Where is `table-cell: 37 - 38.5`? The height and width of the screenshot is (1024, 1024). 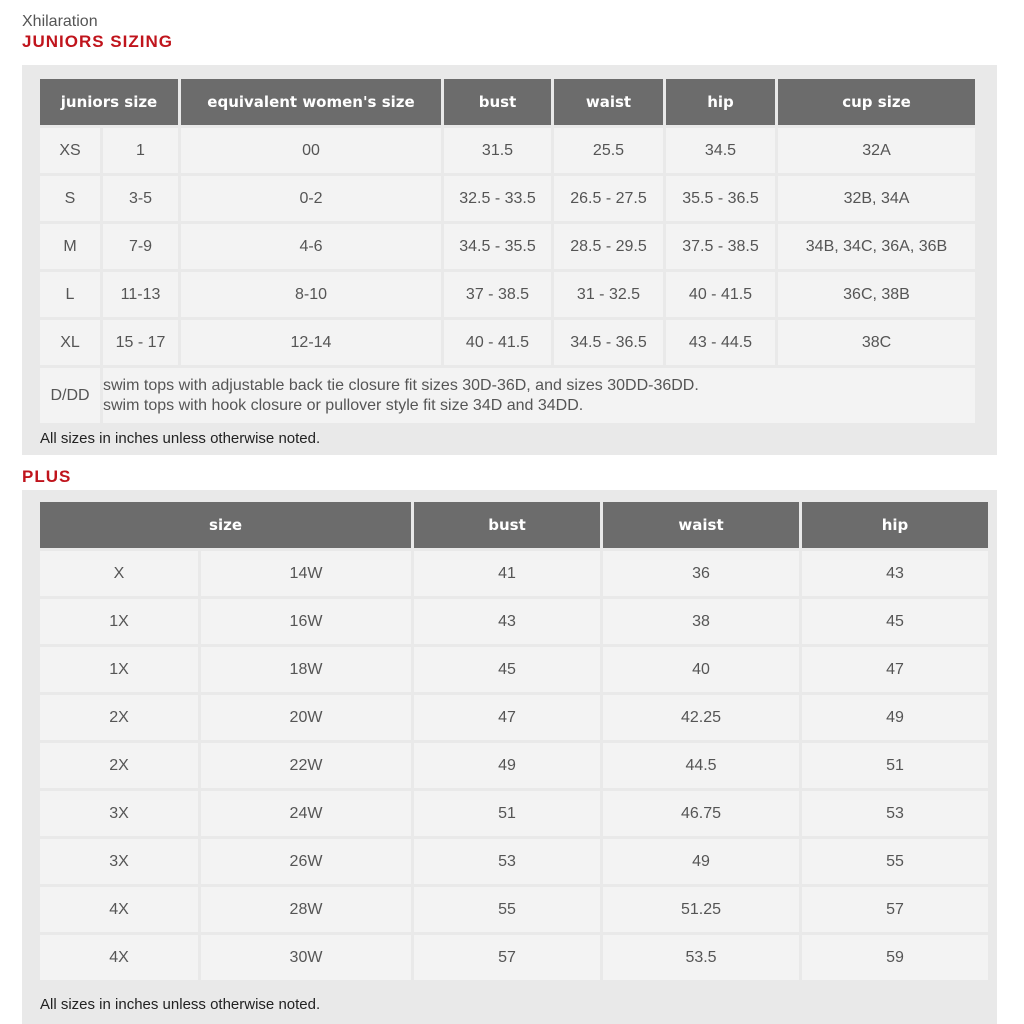 table-cell: 37 - 38.5 is located at coordinates (497, 294).